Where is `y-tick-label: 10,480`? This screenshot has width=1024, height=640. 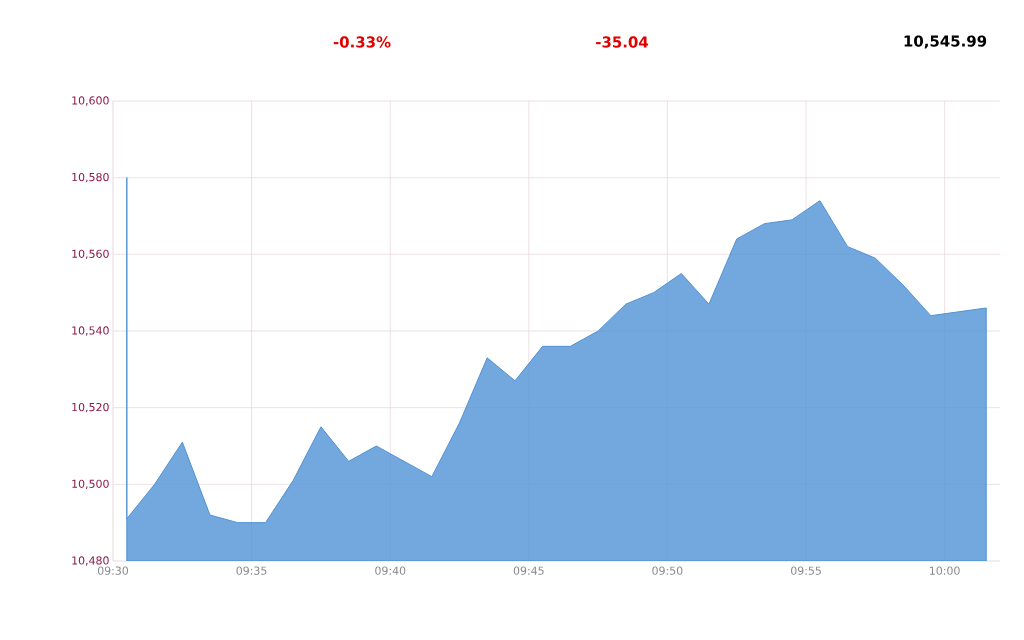
y-tick-label: 10,480 is located at coordinates (90, 561).